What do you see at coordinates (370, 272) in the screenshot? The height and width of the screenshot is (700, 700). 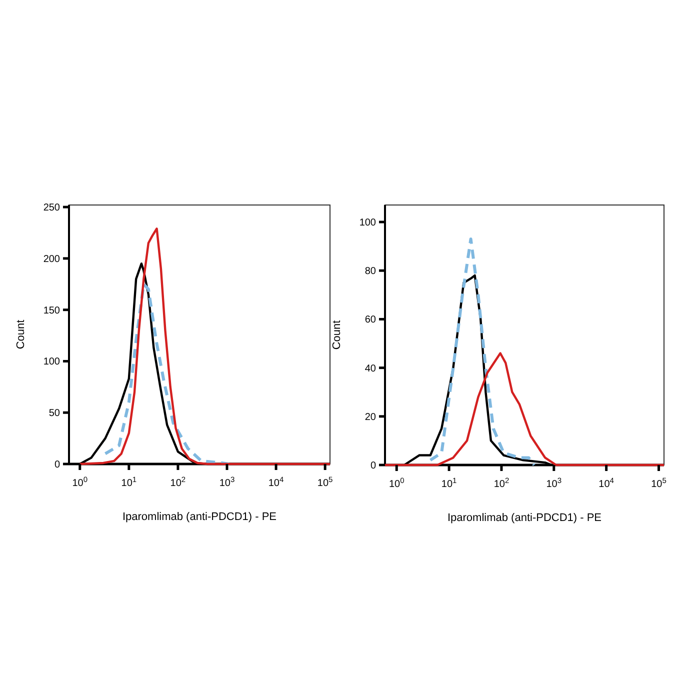 I see `y-tick-label: 80` at bounding box center [370, 272].